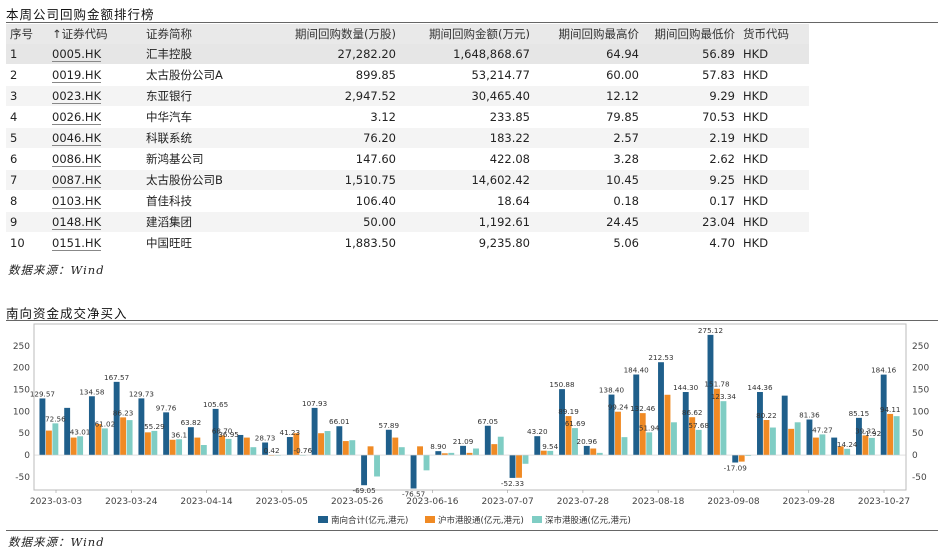  Describe the element at coordinates (691, 54) in the screenshot. I see `cell-buyback-low: 56.89` at that location.